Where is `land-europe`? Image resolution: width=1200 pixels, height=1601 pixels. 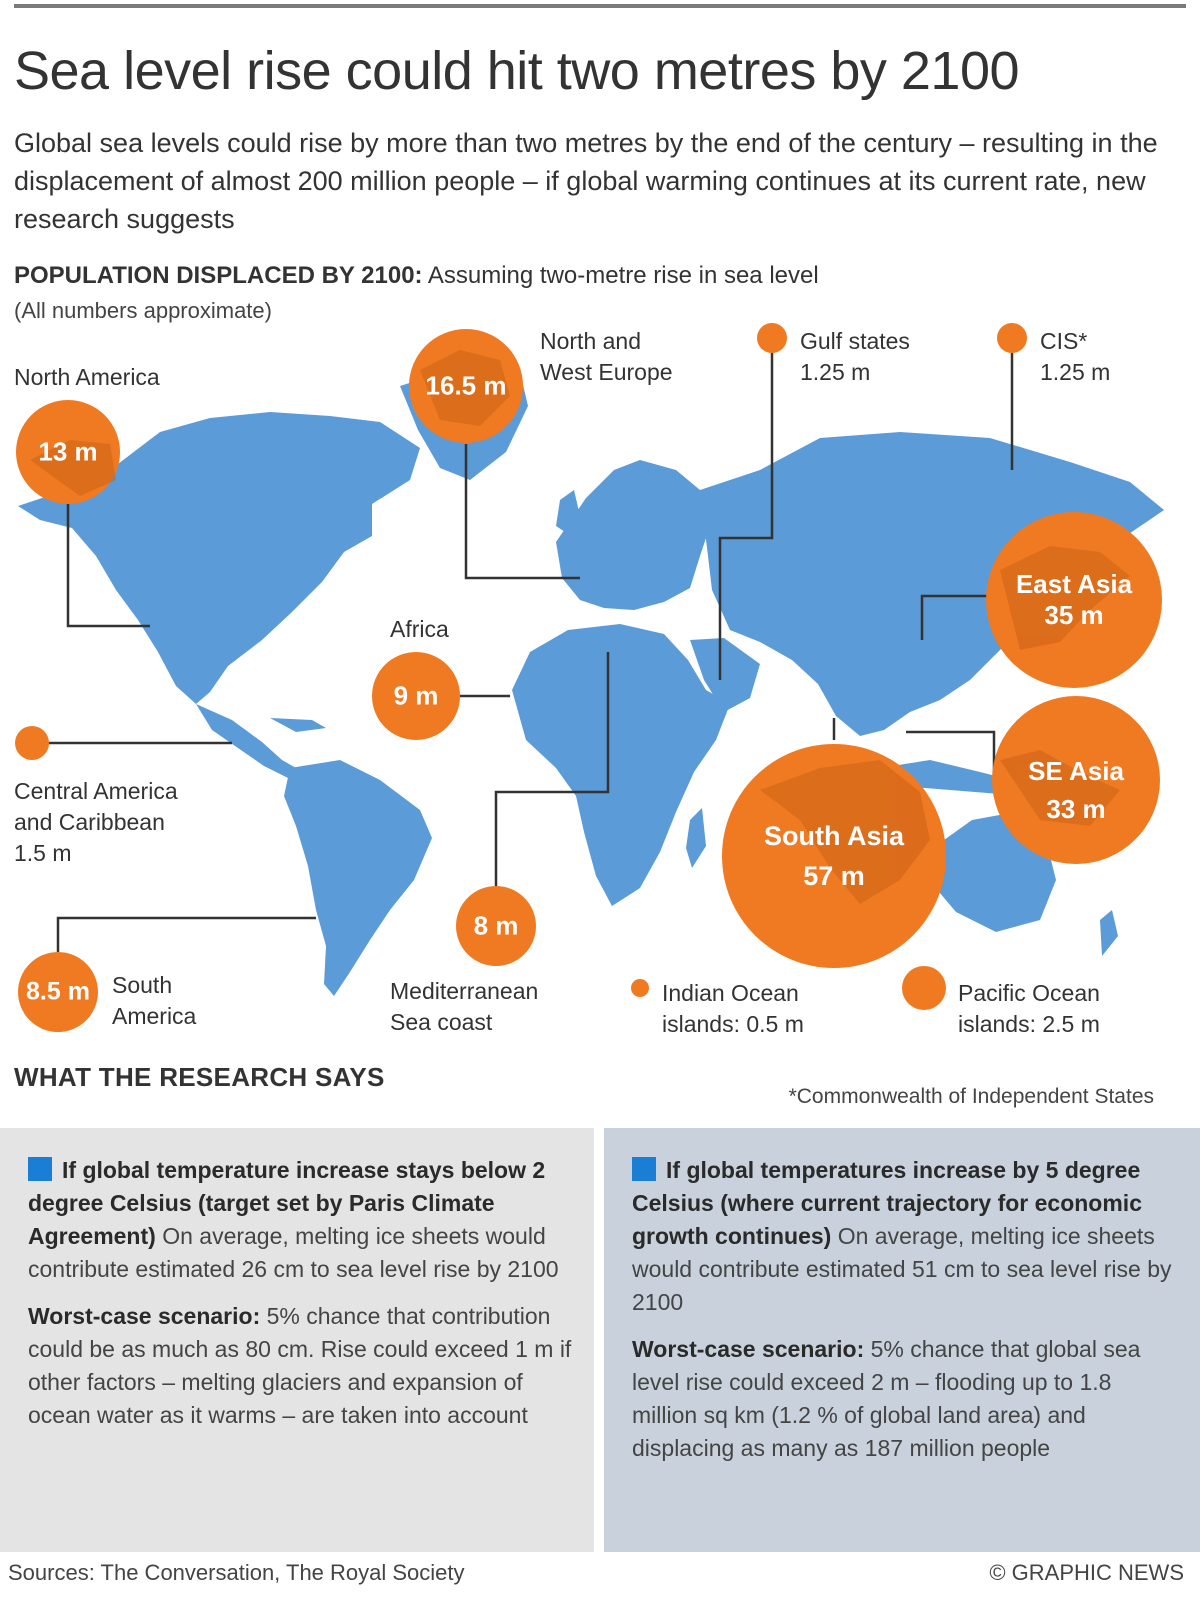
land-europe is located at coordinates (634, 535).